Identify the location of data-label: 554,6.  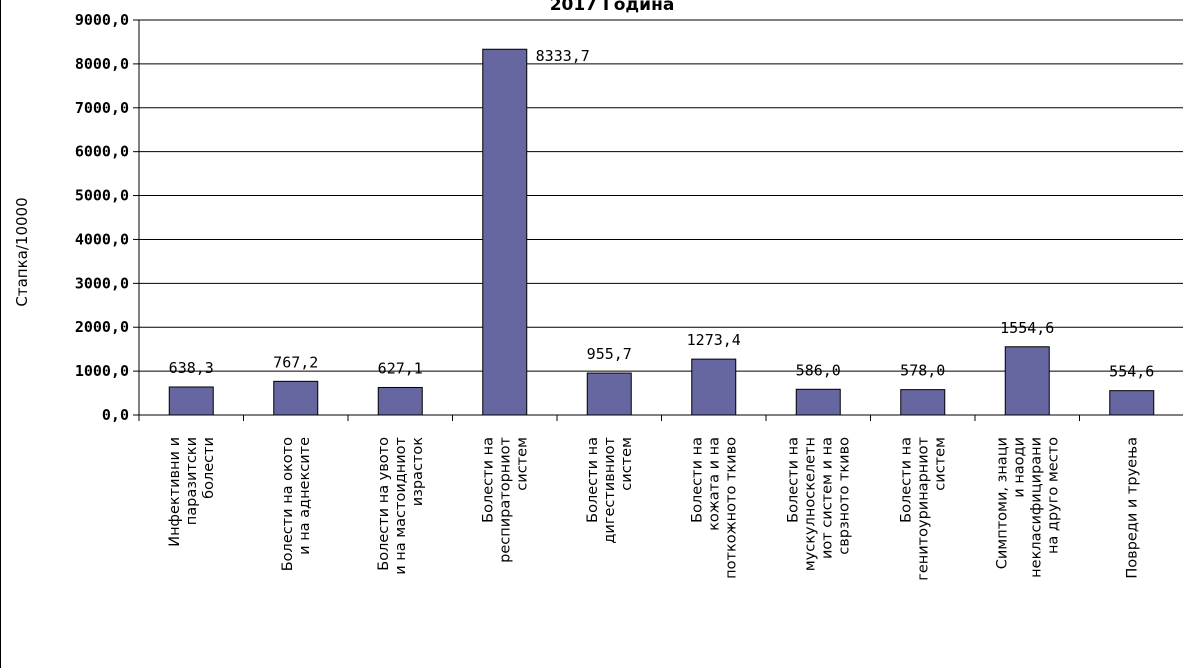
(1131, 372).